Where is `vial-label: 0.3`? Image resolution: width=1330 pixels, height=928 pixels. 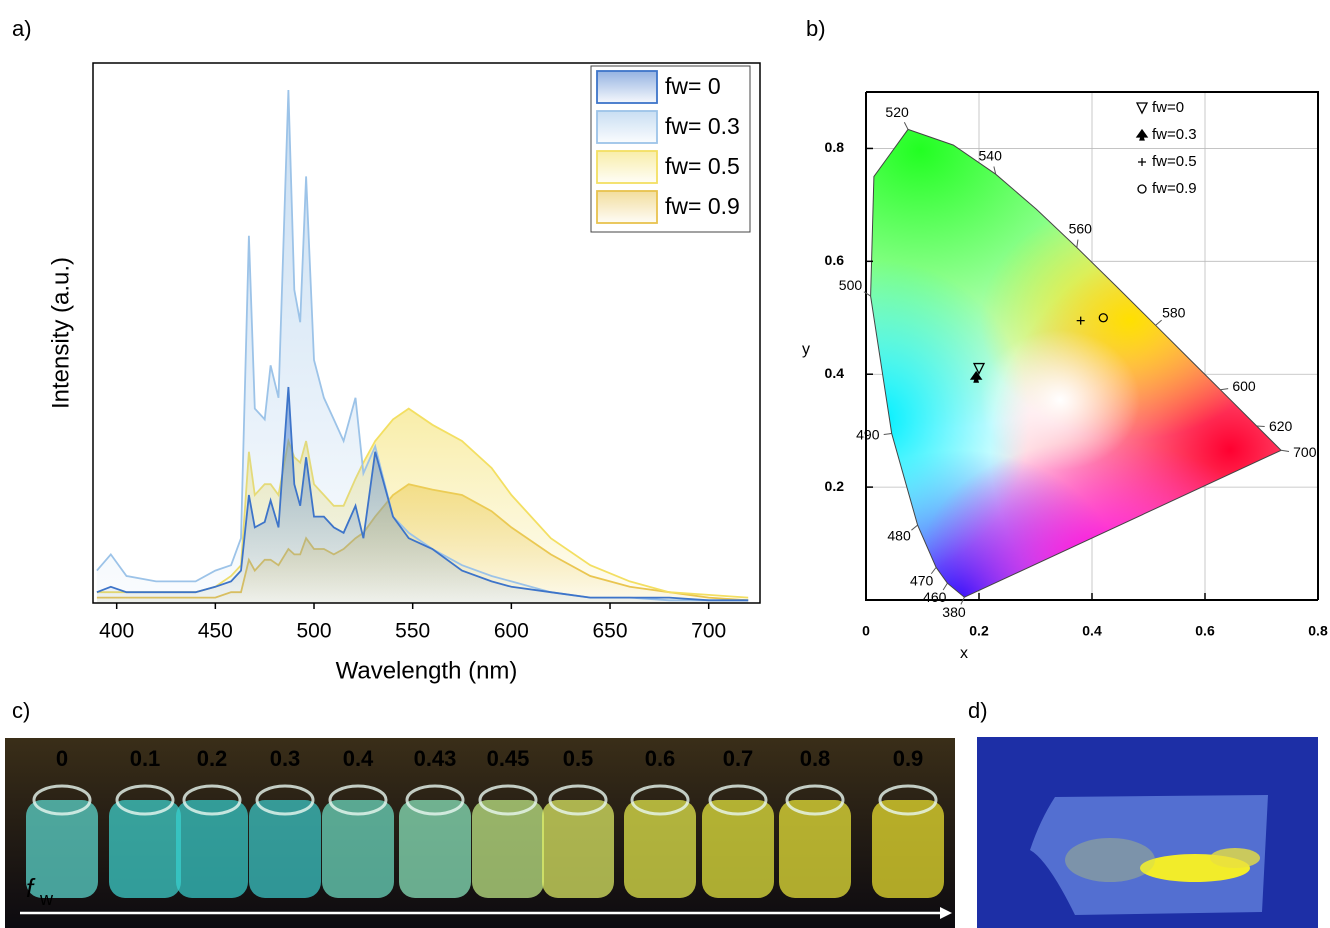
vial-label: 0.3 is located at coordinates (285, 758).